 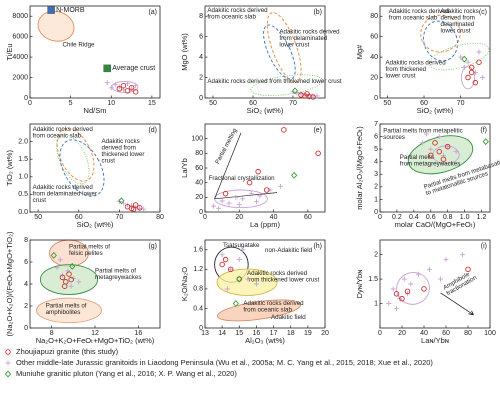 What do you see at coordinates (374, 57) in the screenshot?
I see `y-tick-label: 40` at bounding box center [374, 57].